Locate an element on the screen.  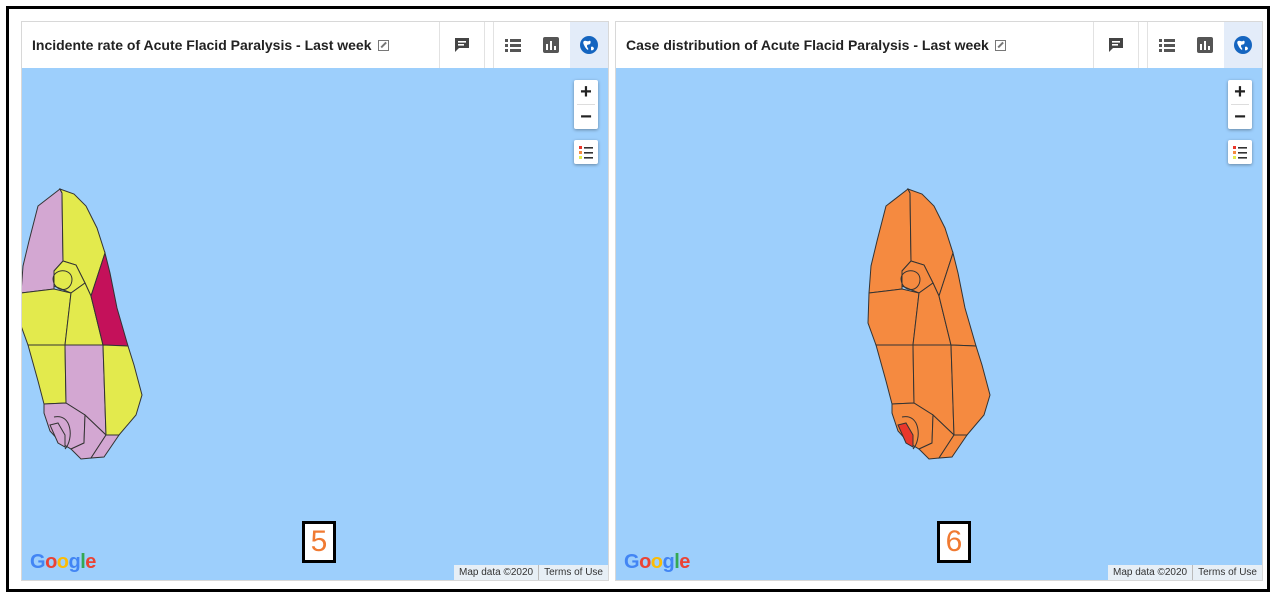
annotation-number-box: 6 is located at coordinates (954, 542).